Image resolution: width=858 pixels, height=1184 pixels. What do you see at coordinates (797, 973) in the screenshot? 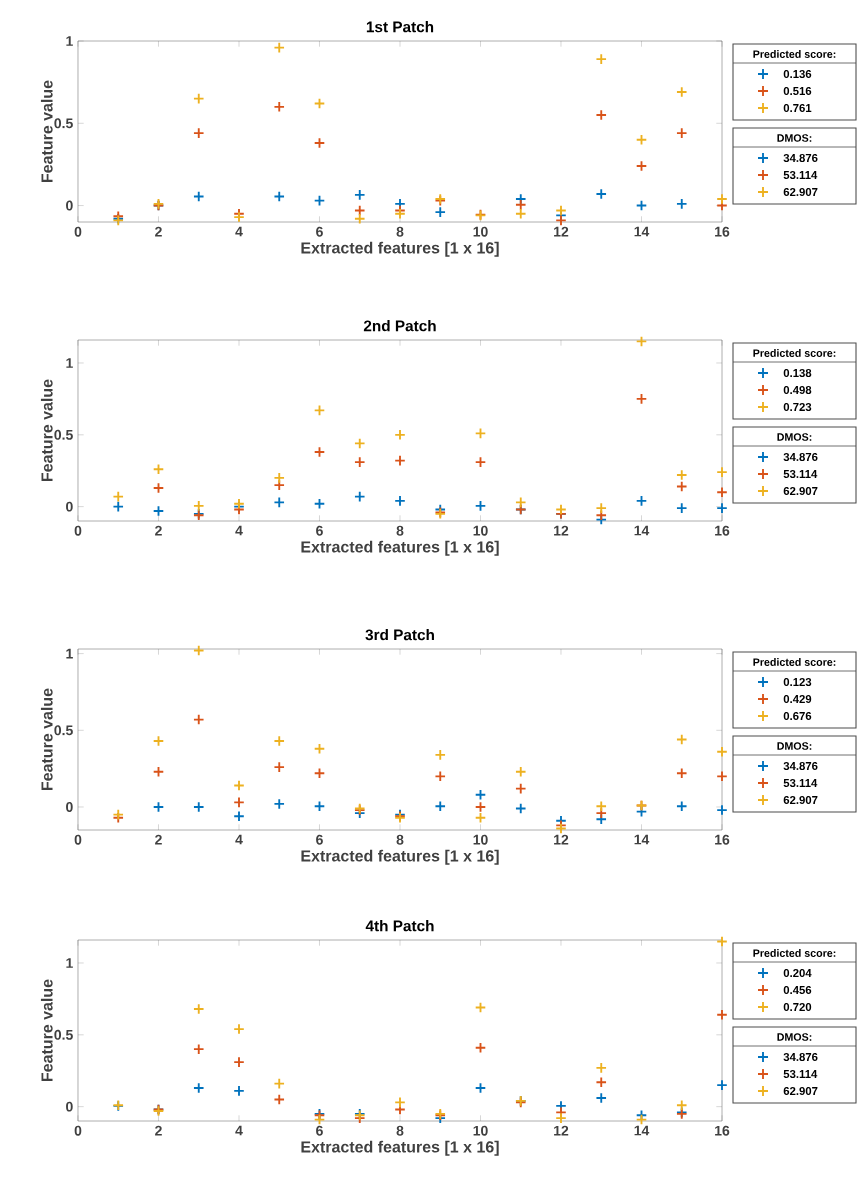
I see `legend-label: 0.204` at bounding box center [797, 973].